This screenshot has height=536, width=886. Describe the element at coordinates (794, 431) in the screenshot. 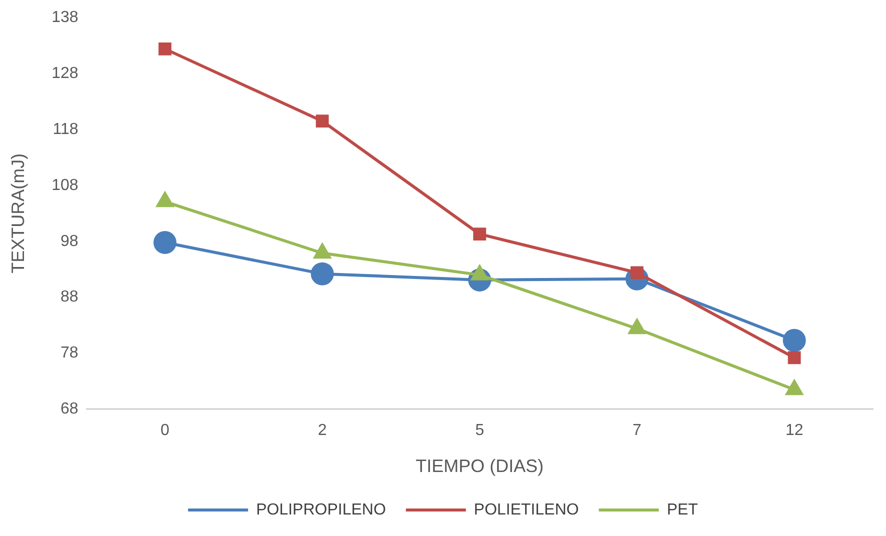

I see `x-tick-label: 12` at that location.